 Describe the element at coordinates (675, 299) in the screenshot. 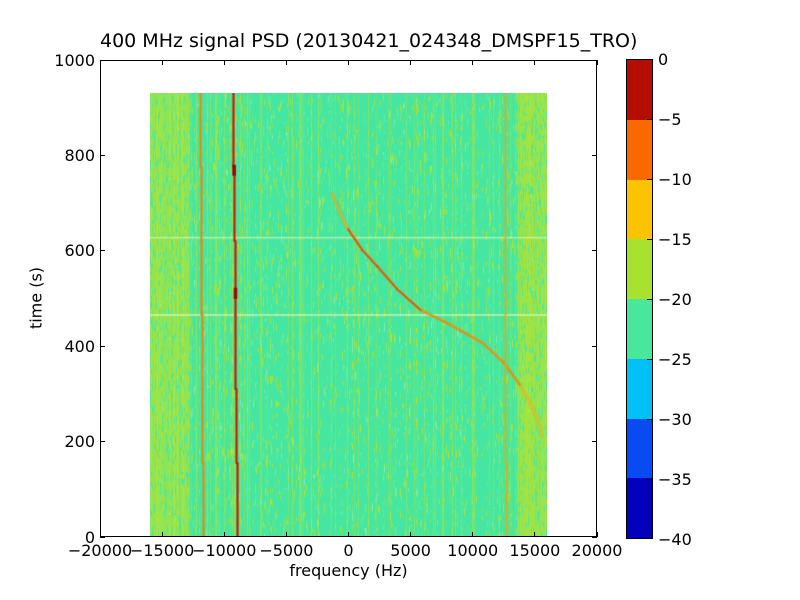

I see `colorbar-tick-label: −20` at that location.